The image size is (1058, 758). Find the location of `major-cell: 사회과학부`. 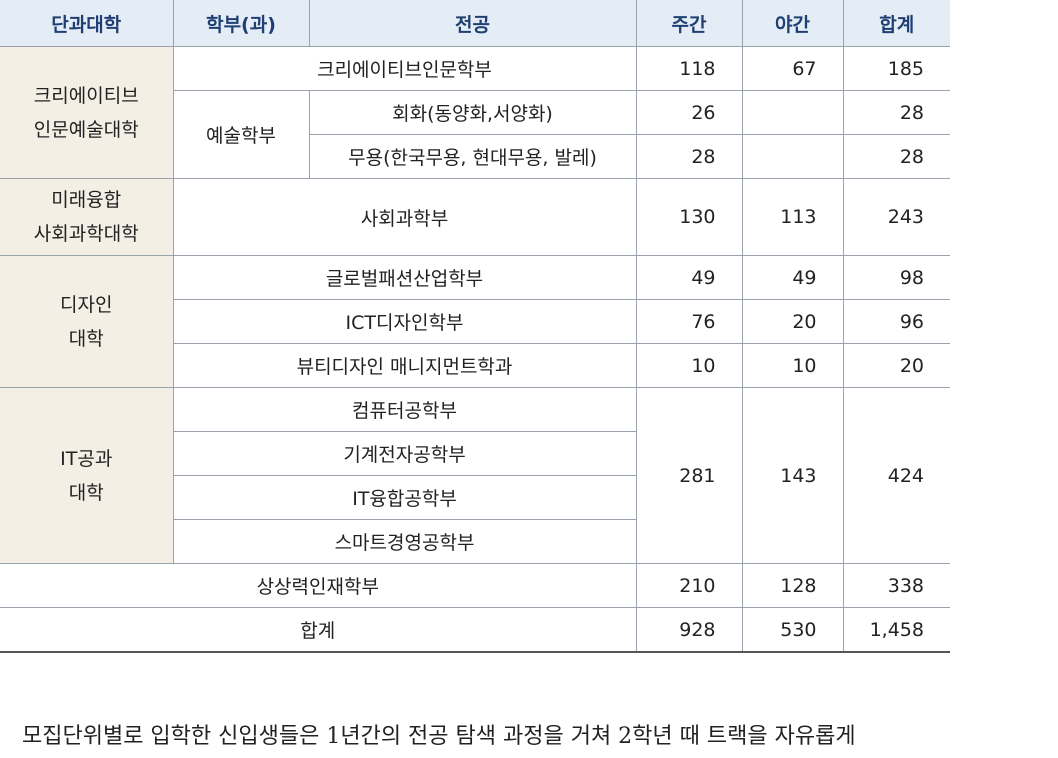

major-cell: 사회과학부 is located at coordinates (404, 217).